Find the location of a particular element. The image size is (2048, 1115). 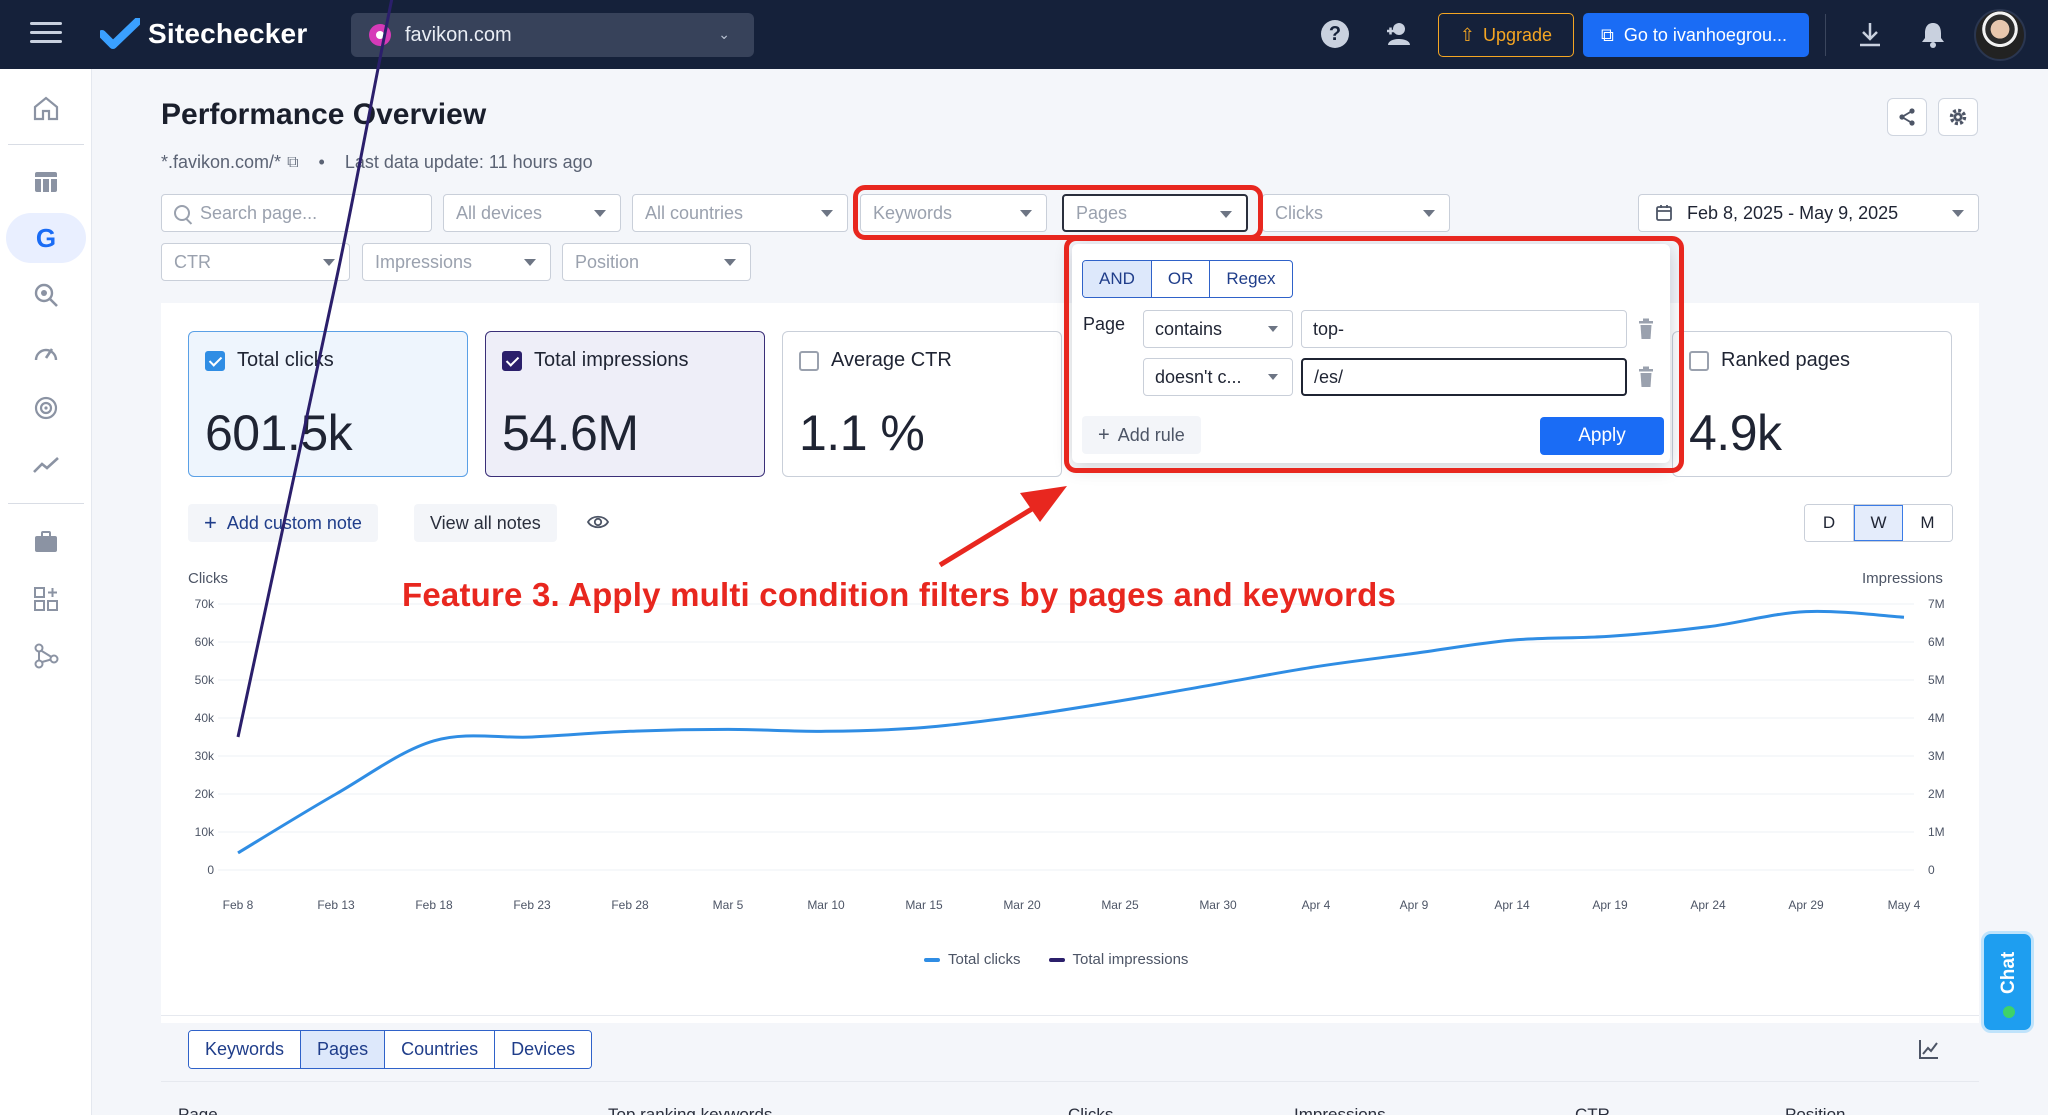

legend-total-impressions: Total impressions is located at coordinates (1118, 959).